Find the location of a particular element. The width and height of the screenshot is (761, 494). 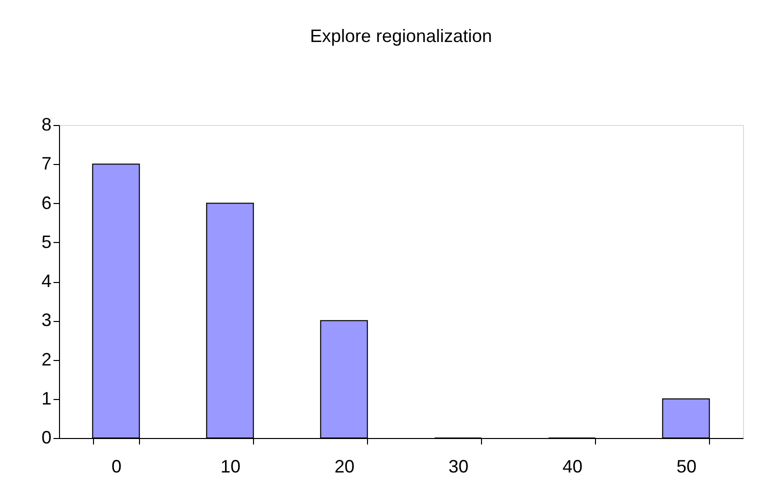

y-tick-label: 6 is located at coordinates (46, 202).